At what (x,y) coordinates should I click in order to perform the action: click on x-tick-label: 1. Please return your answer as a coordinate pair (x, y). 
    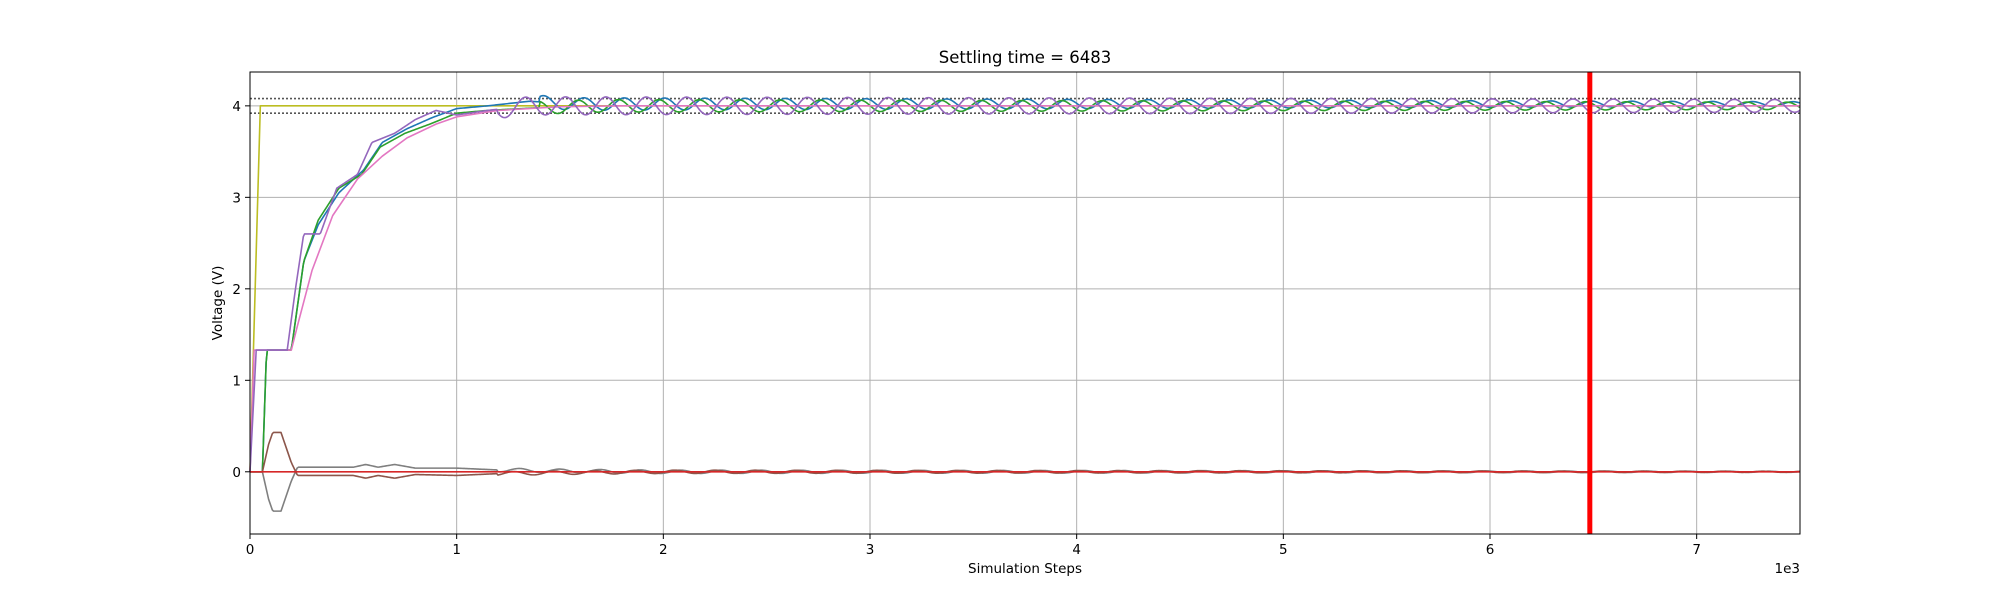
    Looking at the image, I should click on (456, 550).